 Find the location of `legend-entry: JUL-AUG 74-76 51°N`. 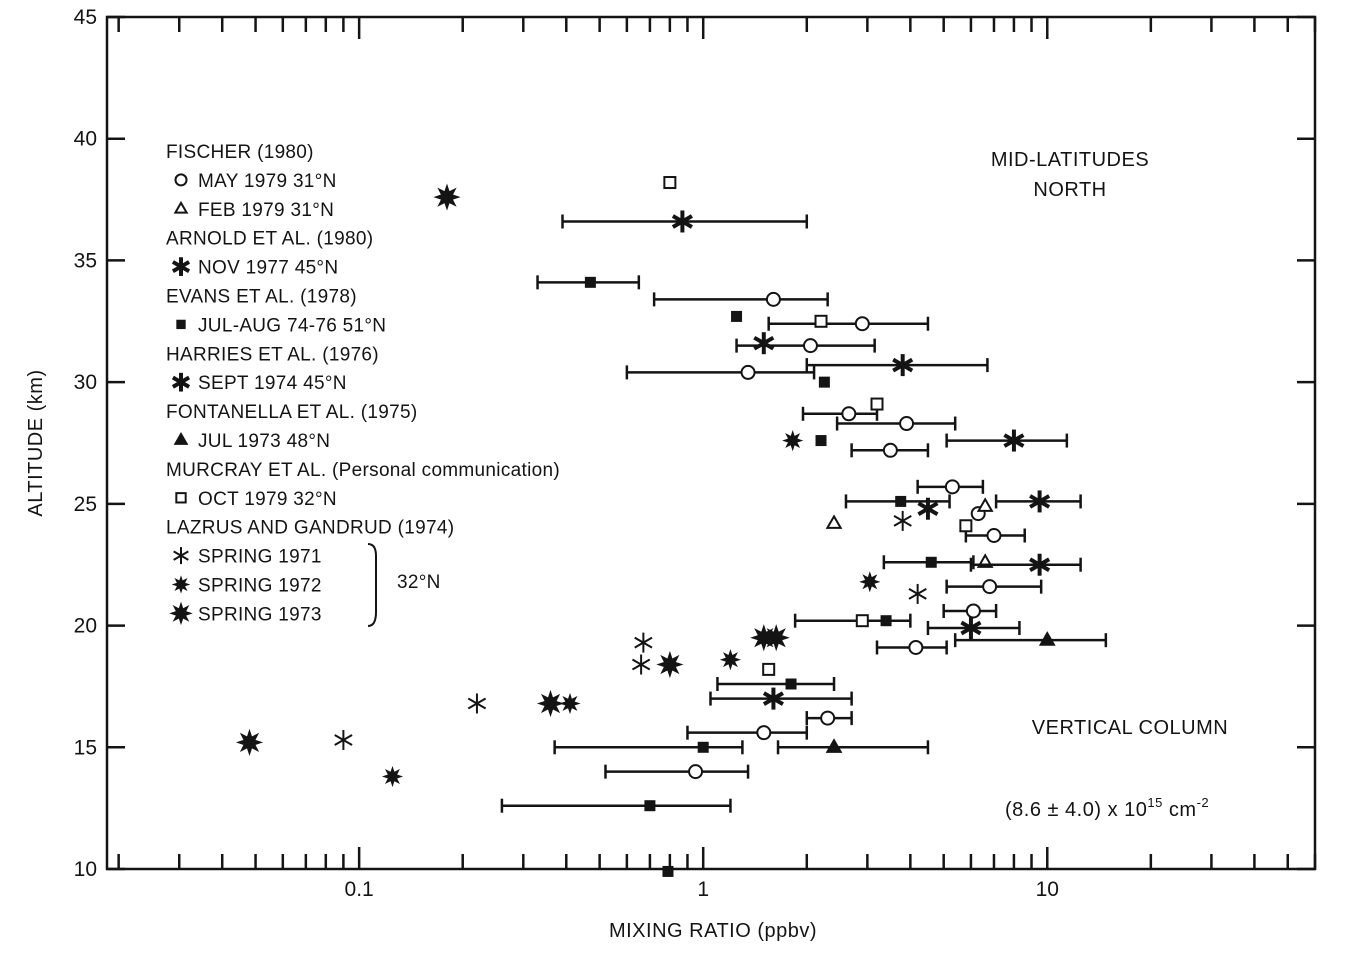

legend-entry: JUL-AUG 74-76 51°N is located at coordinates (281, 325).